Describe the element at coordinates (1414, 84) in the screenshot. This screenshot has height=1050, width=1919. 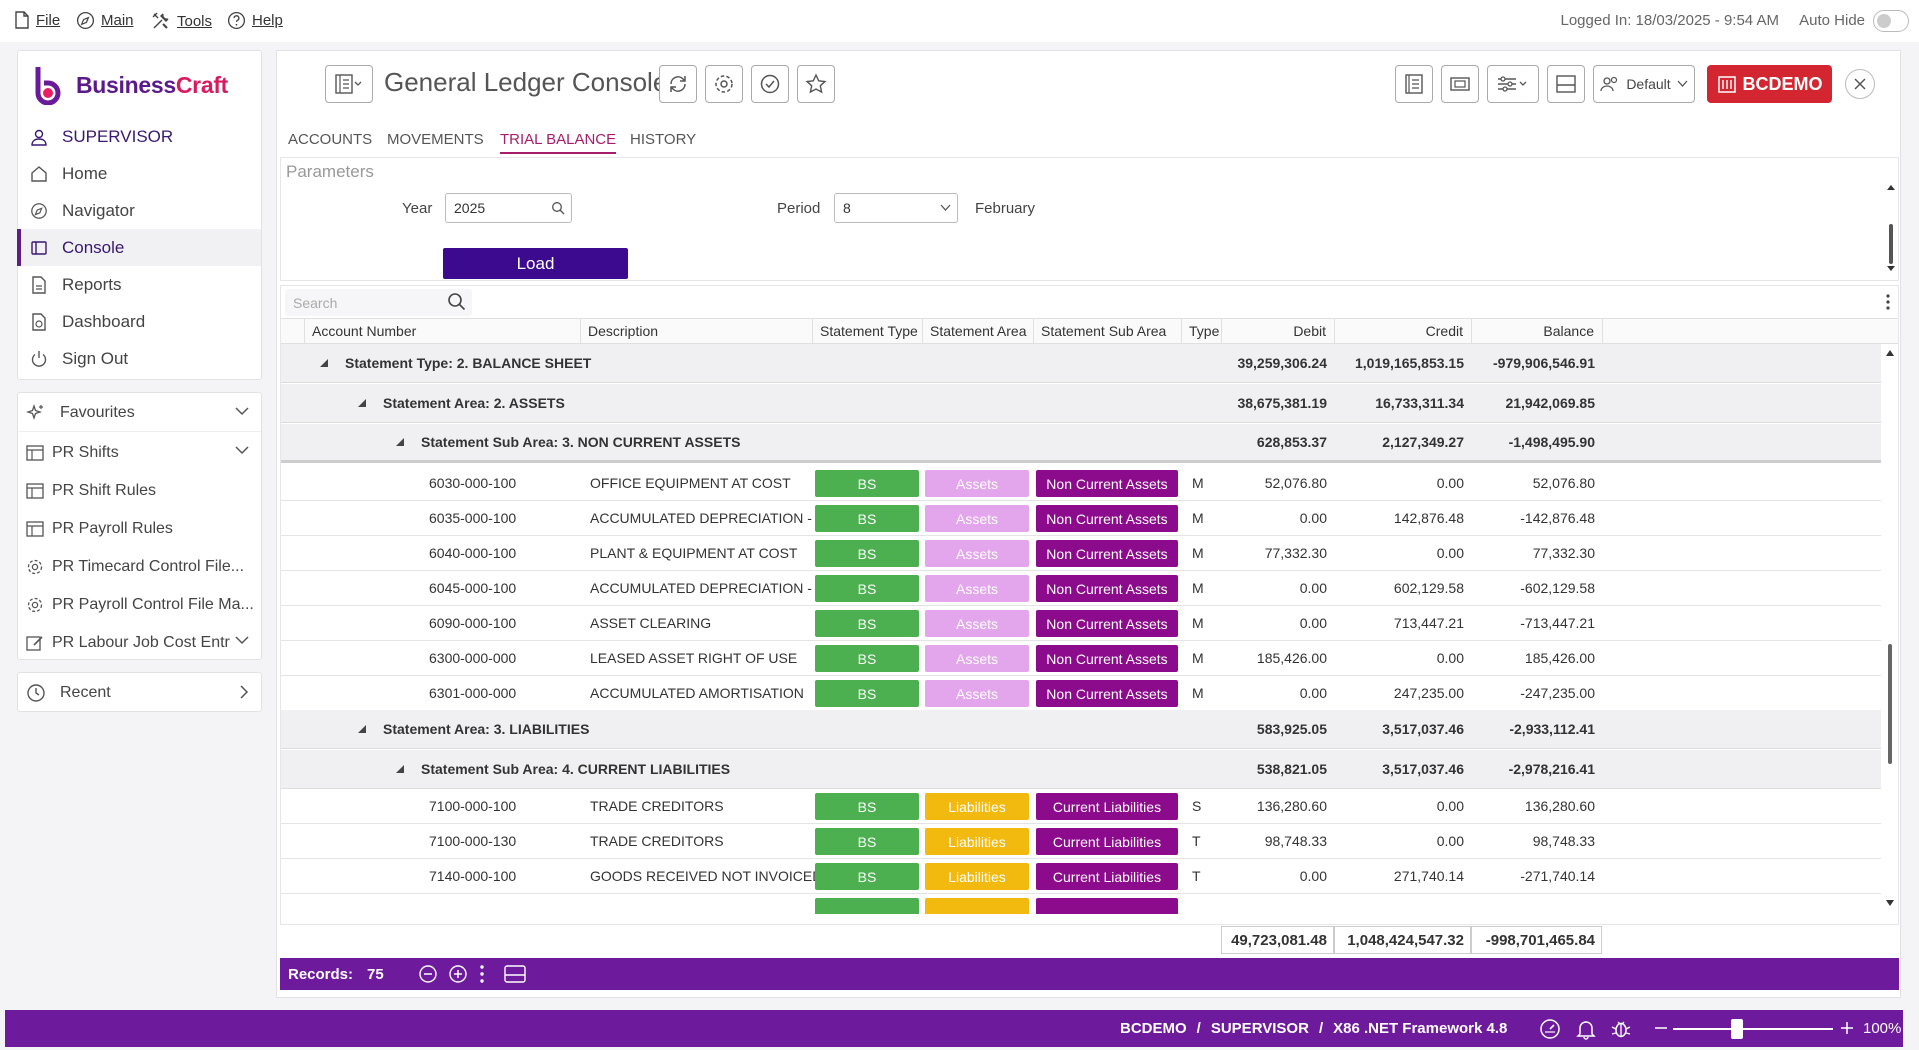
I see `journal-button` at that location.